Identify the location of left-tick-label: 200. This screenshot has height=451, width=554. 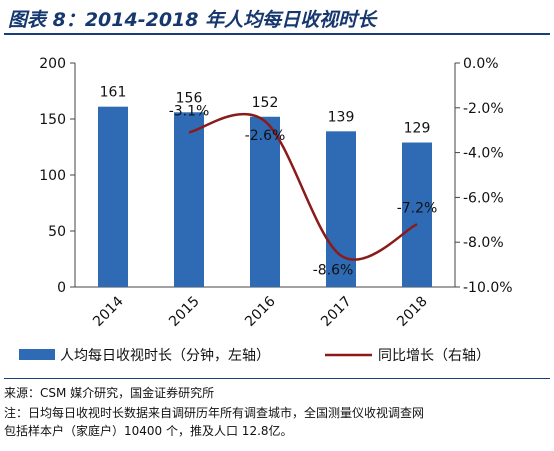
(52, 64).